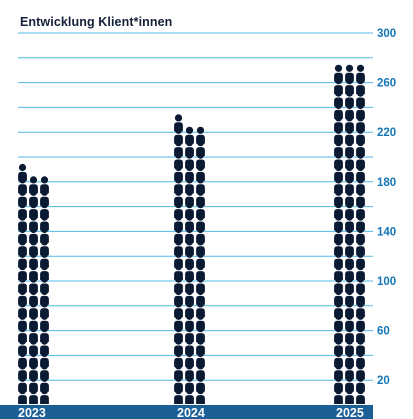 The image size is (413, 419). What do you see at coordinates (386, 282) in the screenshot?
I see `y-tick-label: 100` at bounding box center [386, 282].